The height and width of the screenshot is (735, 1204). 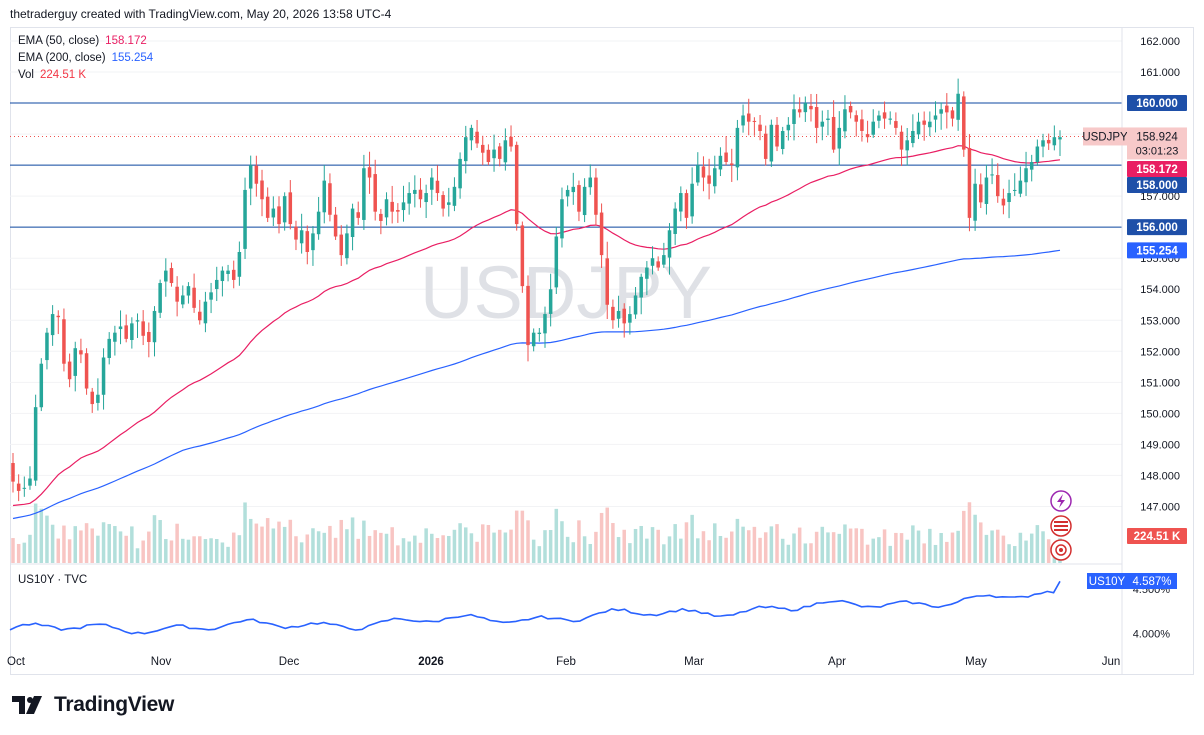 What do you see at coordinates (85, 58) in the screenshot?
I see `legend-ema200: EMA (200, close) 155.254` at bounding box center [85, 58].